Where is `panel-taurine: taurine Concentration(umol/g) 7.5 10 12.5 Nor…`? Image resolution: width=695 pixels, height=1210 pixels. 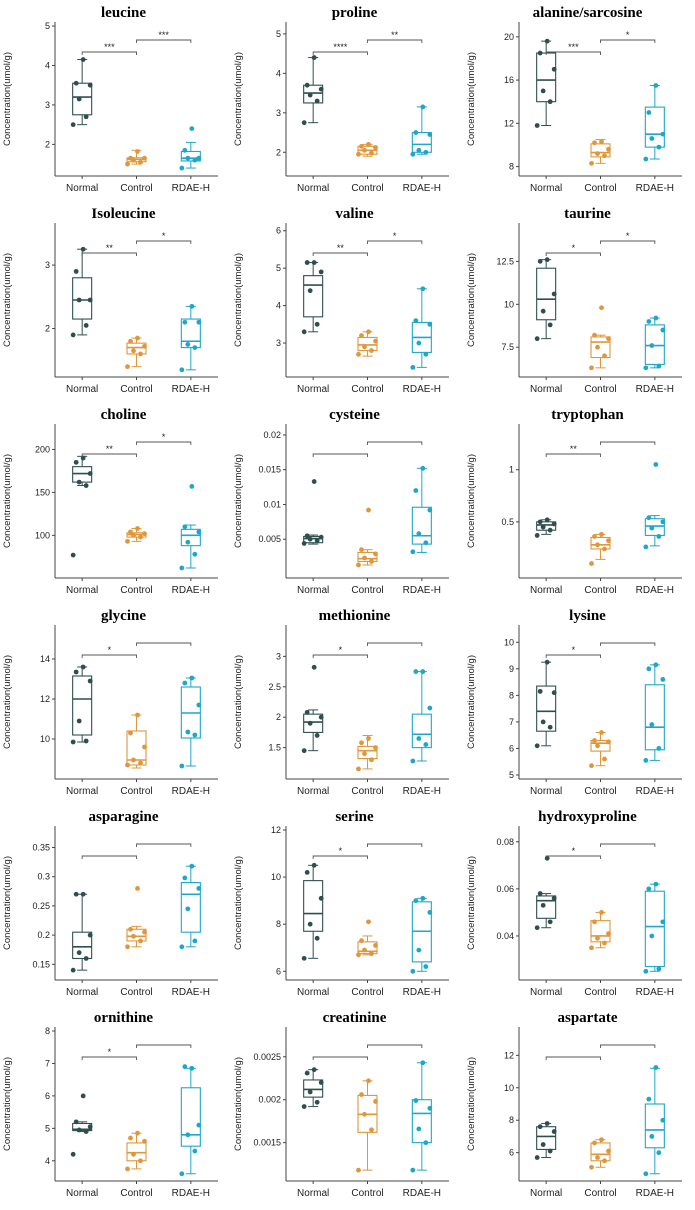 panel-taurine: taurine Concentration(umol/g) 7.5 10 12.5 Nor… is located at coordinates (579, 303).